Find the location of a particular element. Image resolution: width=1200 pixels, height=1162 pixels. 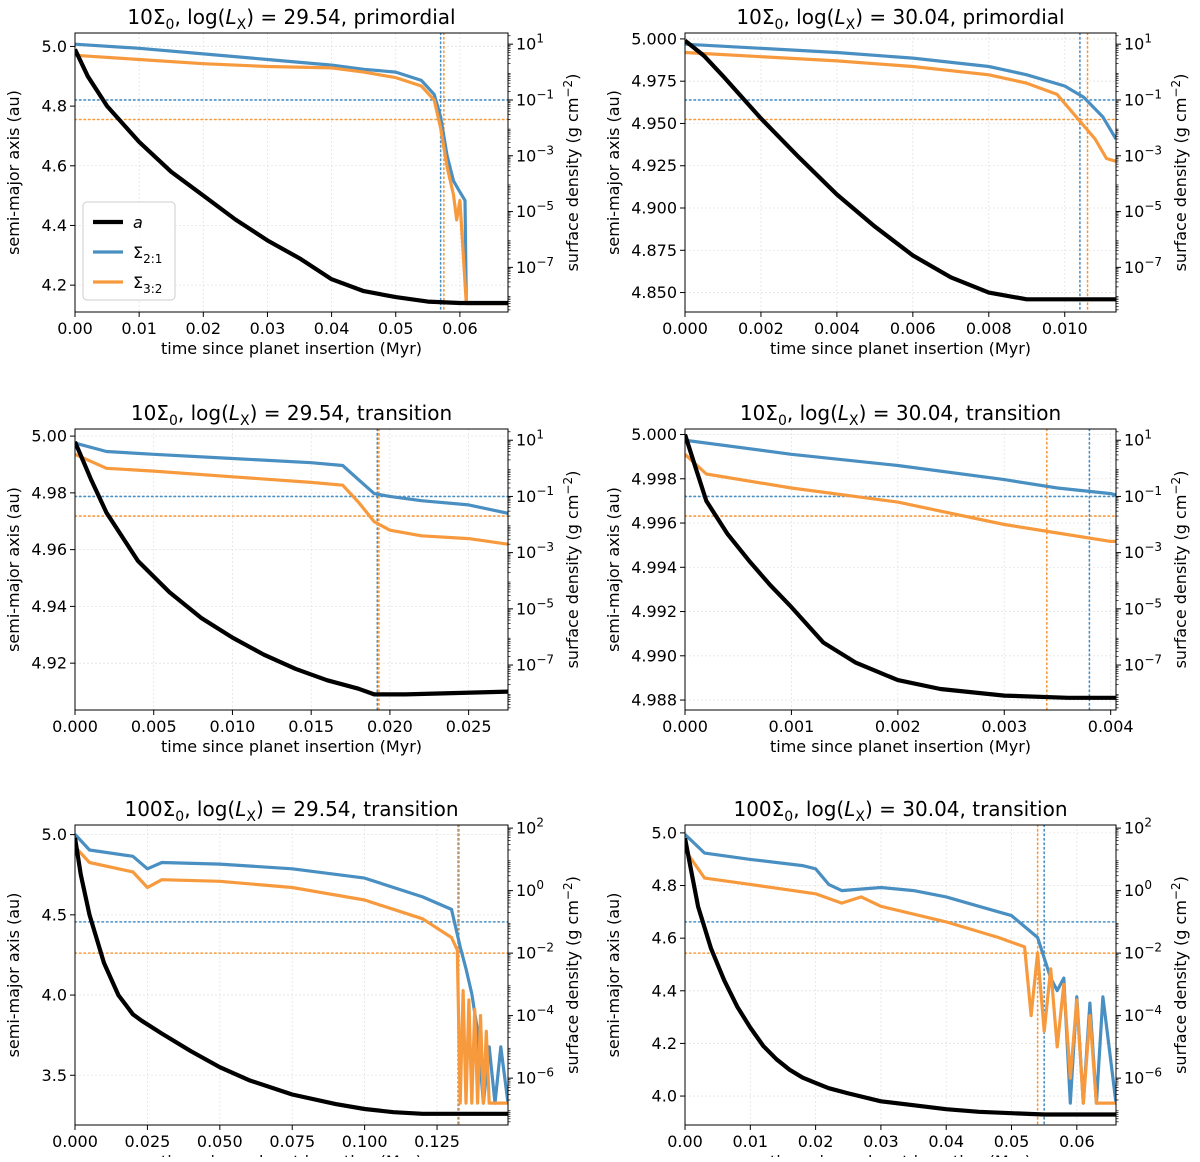

y-tick-label: 4.900 is located at coordinates (654, 208).